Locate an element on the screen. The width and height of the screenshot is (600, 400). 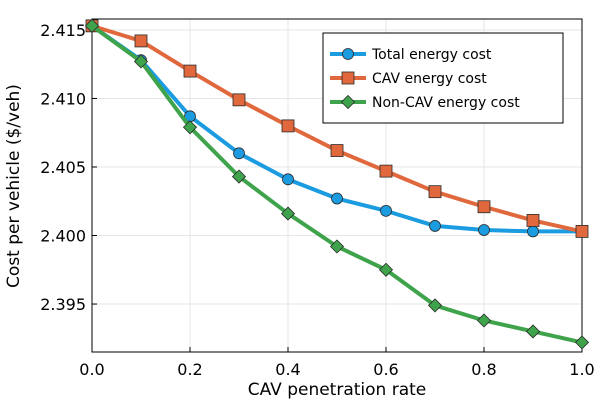
y-tick-label: 2.410 is located at coordinates (63, 98).